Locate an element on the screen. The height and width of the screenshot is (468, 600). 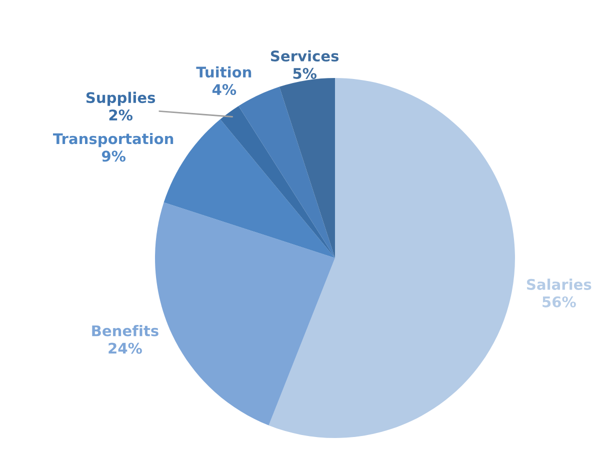
data-label: 4% is located at coordinates (224, 90).